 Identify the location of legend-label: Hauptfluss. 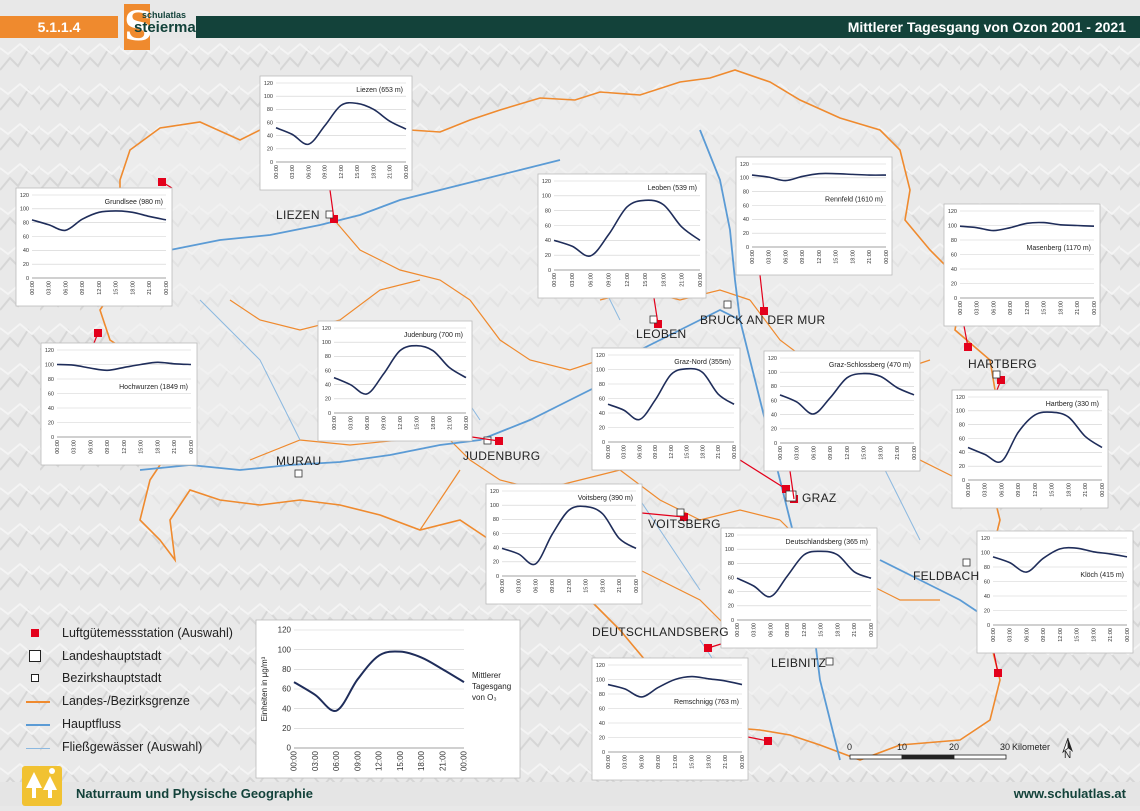
(92, 724).